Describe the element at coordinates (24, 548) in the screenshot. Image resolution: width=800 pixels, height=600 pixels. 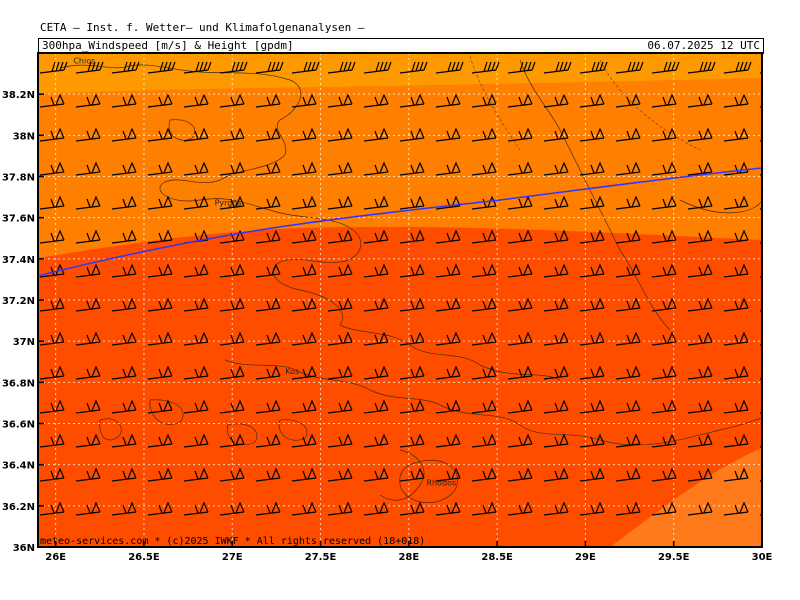
I see `lat-tick-label: 36N` at that location.